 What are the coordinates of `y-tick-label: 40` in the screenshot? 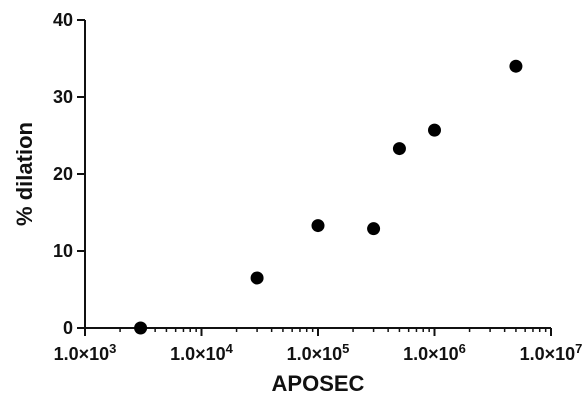 It's located at (63, 20).